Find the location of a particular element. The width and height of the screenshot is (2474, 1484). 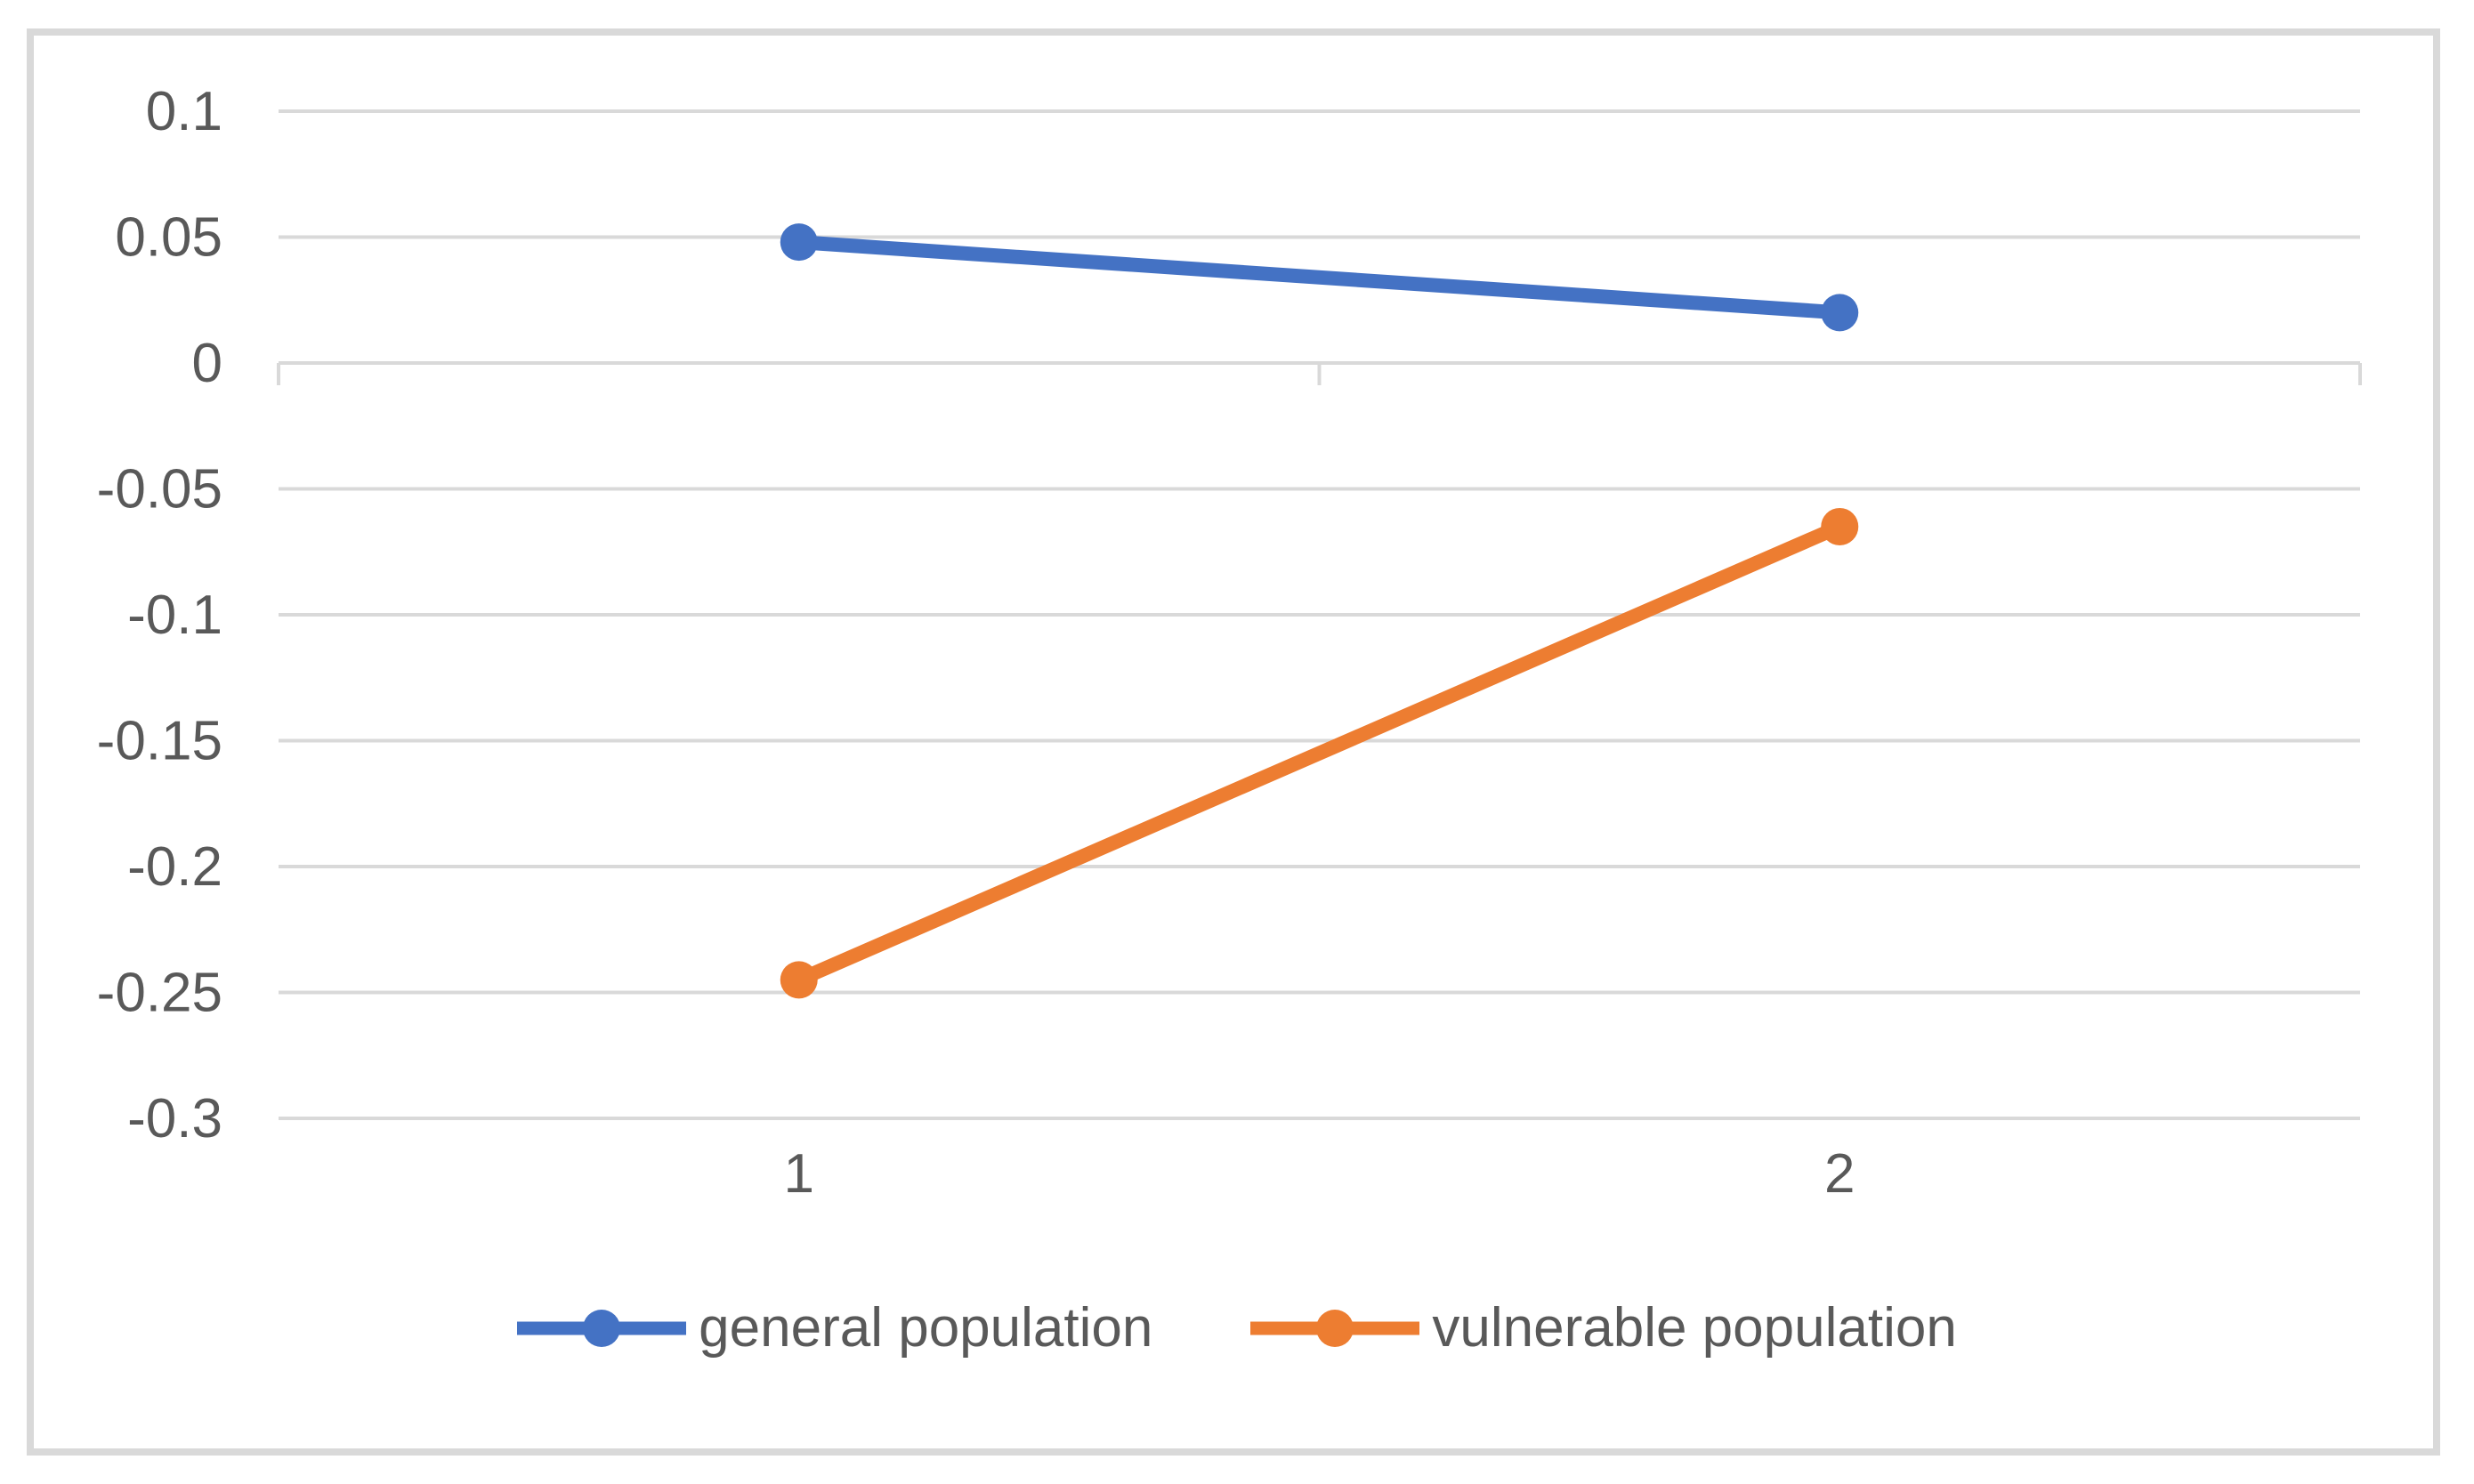

legend-label: vulnerable population is located at coordinates (1694, 1328).